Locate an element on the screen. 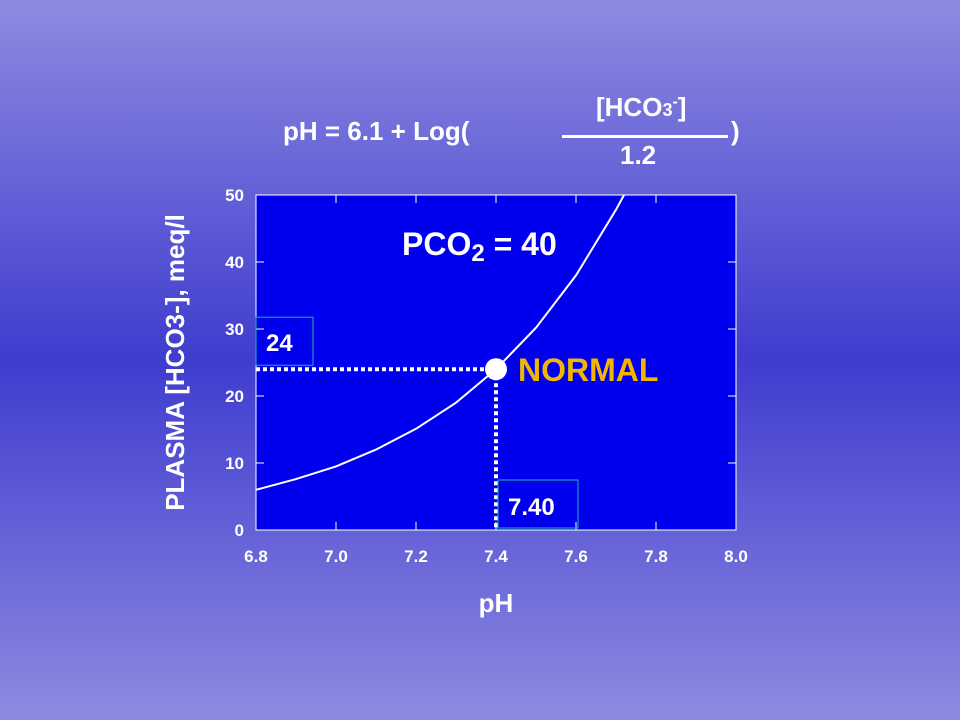  y-tick-label: 50 is located at coordinates (234, 195).